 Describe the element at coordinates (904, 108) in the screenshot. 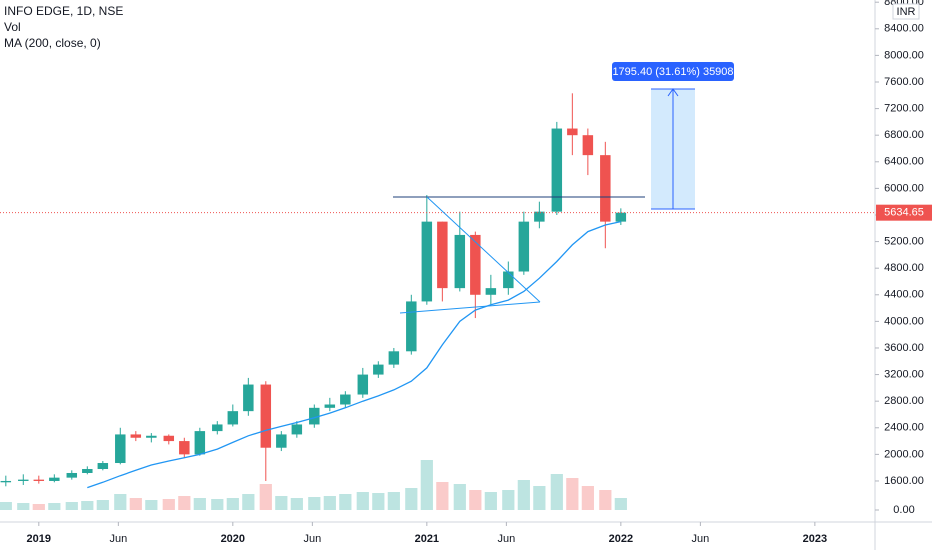

I see `y-tick-label: 7200.00` at that location.